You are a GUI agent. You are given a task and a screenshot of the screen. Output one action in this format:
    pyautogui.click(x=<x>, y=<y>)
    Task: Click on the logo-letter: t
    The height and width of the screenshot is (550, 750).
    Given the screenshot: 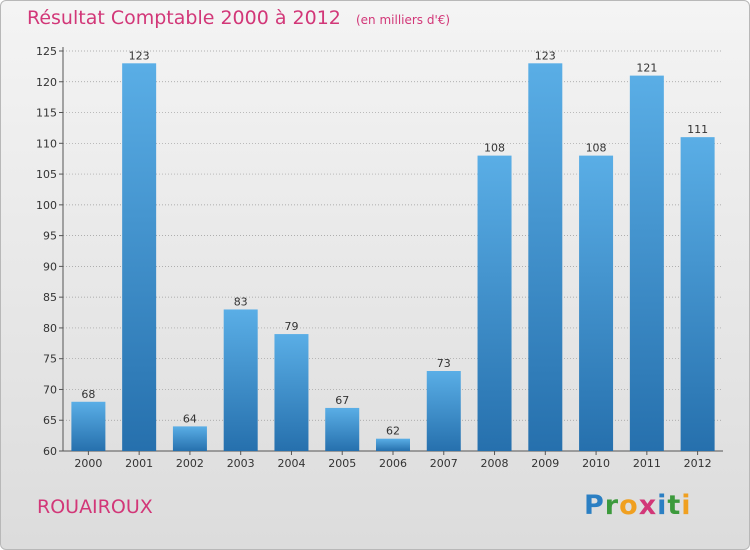 What is the action you would take?
    pyautogui.click(x=674, y=505)
    